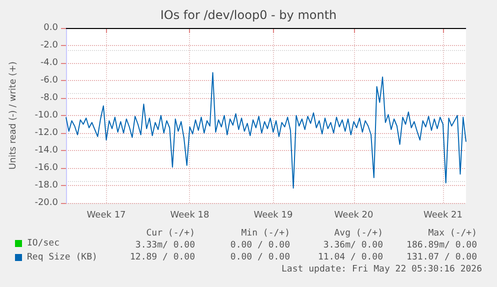 This screenshot has width=497, height=287. What do you see at coordinates (442, 215) in the screenshot?
I see `x-tick-label: Week 21` at bounding box center [442, 215].